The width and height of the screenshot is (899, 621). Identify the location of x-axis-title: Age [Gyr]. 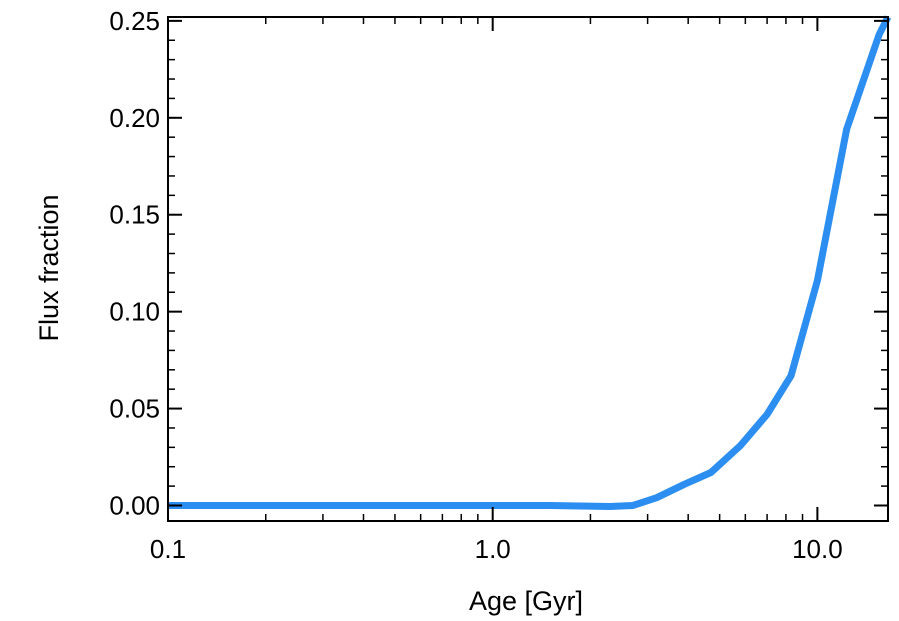
(526, 601).